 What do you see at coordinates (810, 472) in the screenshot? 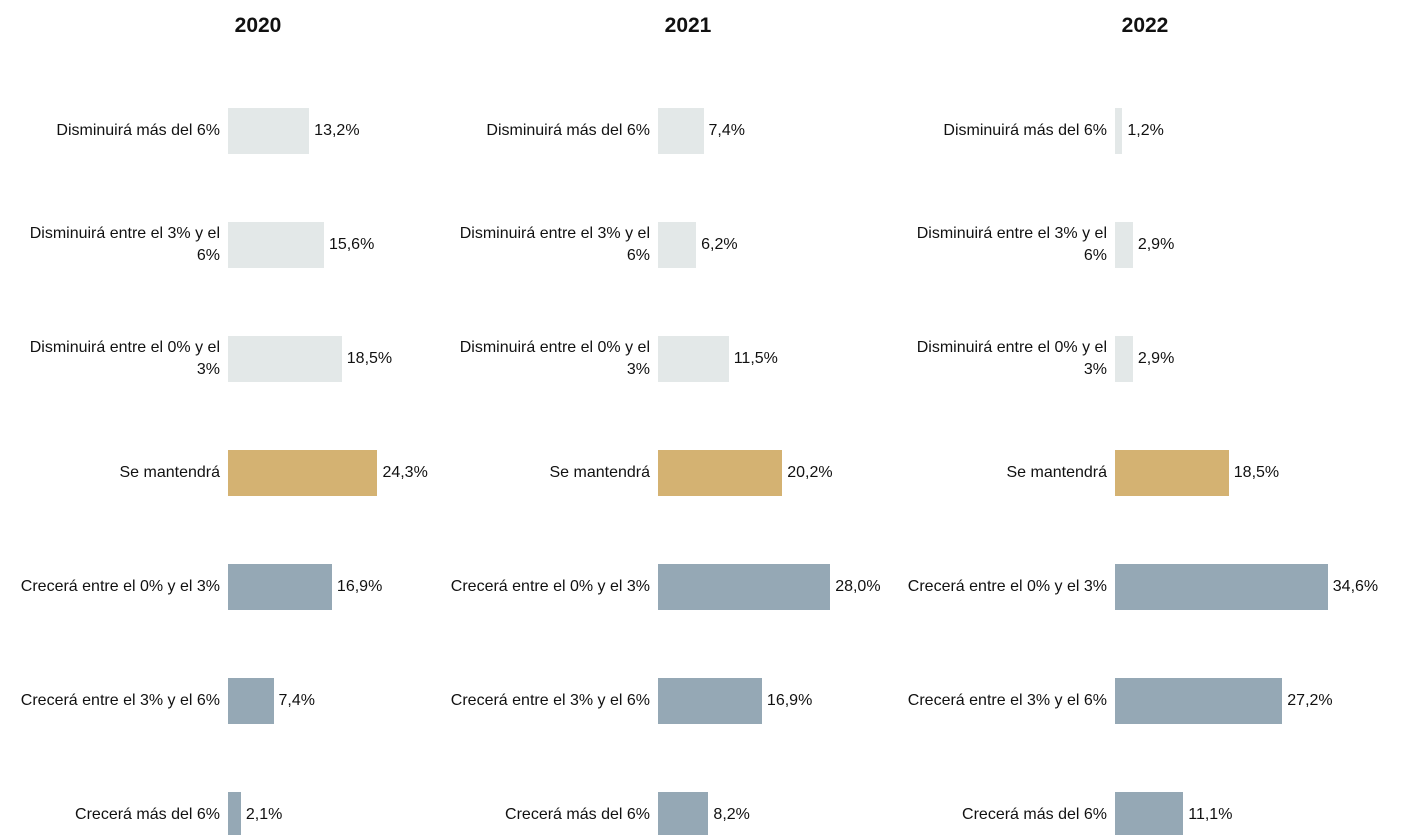
I see `value-label: 20,2%` at bounding box center [810, 472].